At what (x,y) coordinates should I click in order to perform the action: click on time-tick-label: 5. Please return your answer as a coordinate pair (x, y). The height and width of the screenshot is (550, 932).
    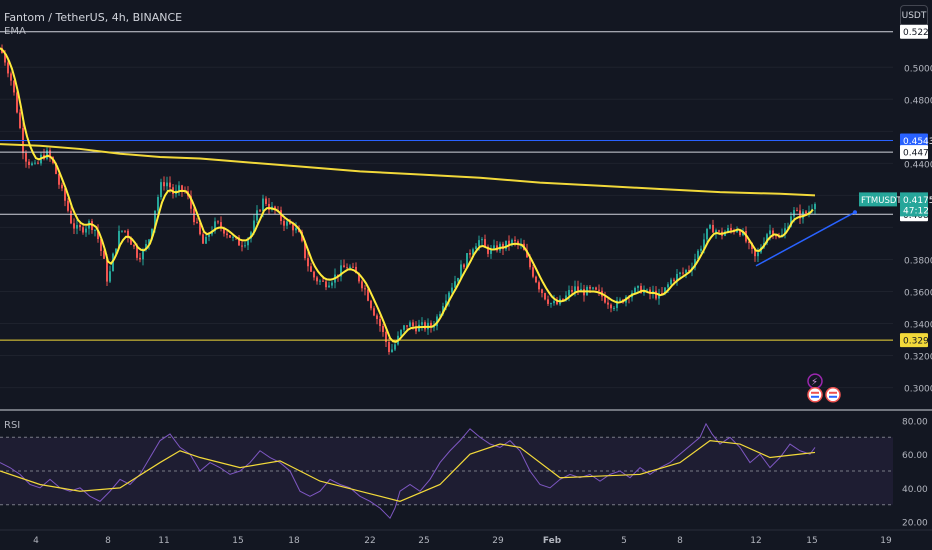
    Looking at the image, I should click on (624, 541).